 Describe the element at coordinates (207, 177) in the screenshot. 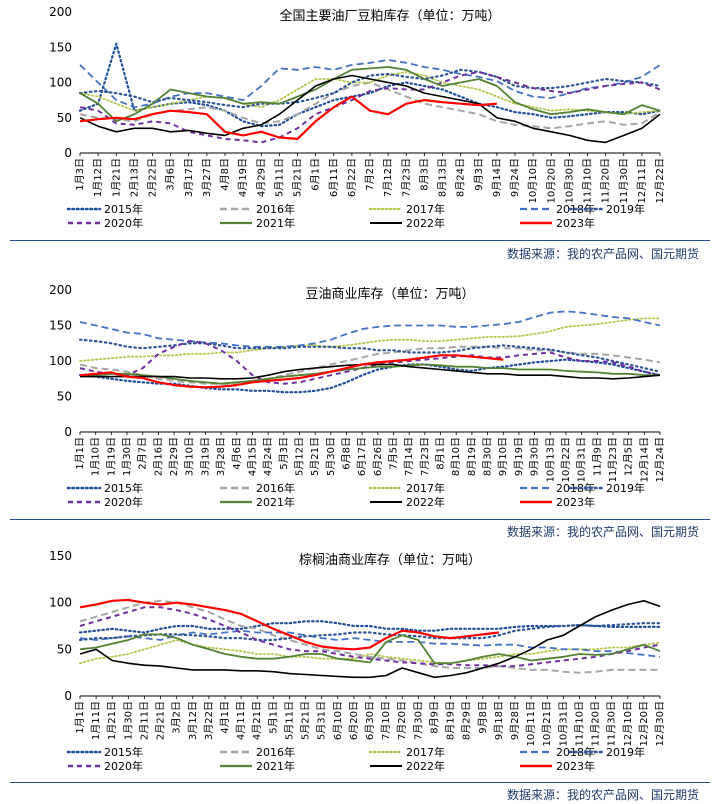

I see `x-tick-label: 3月27日` at that location.